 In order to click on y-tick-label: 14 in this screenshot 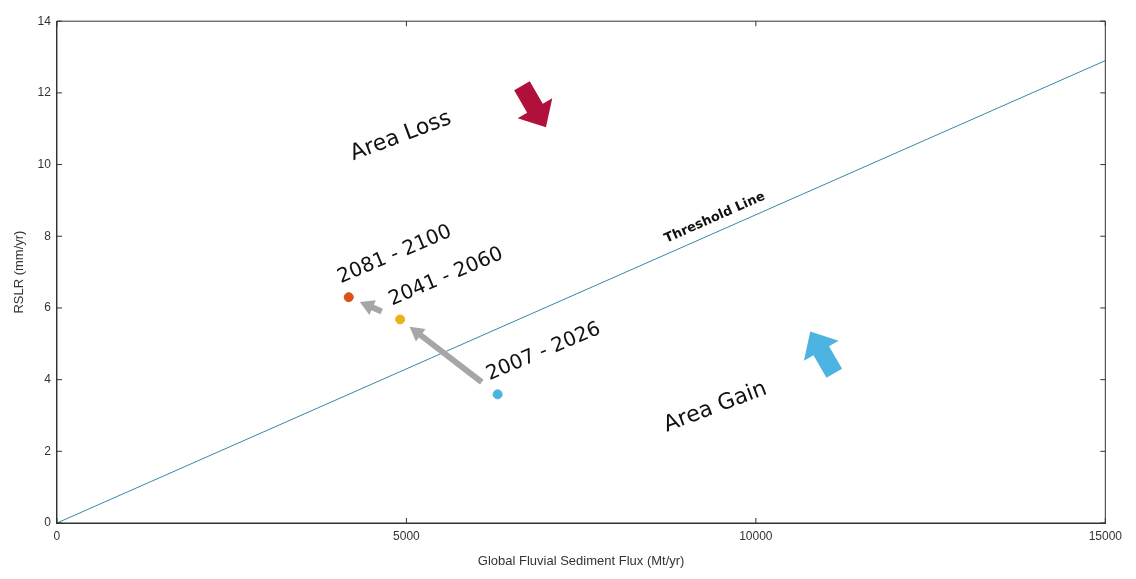, I will do `click(44, 20)`.